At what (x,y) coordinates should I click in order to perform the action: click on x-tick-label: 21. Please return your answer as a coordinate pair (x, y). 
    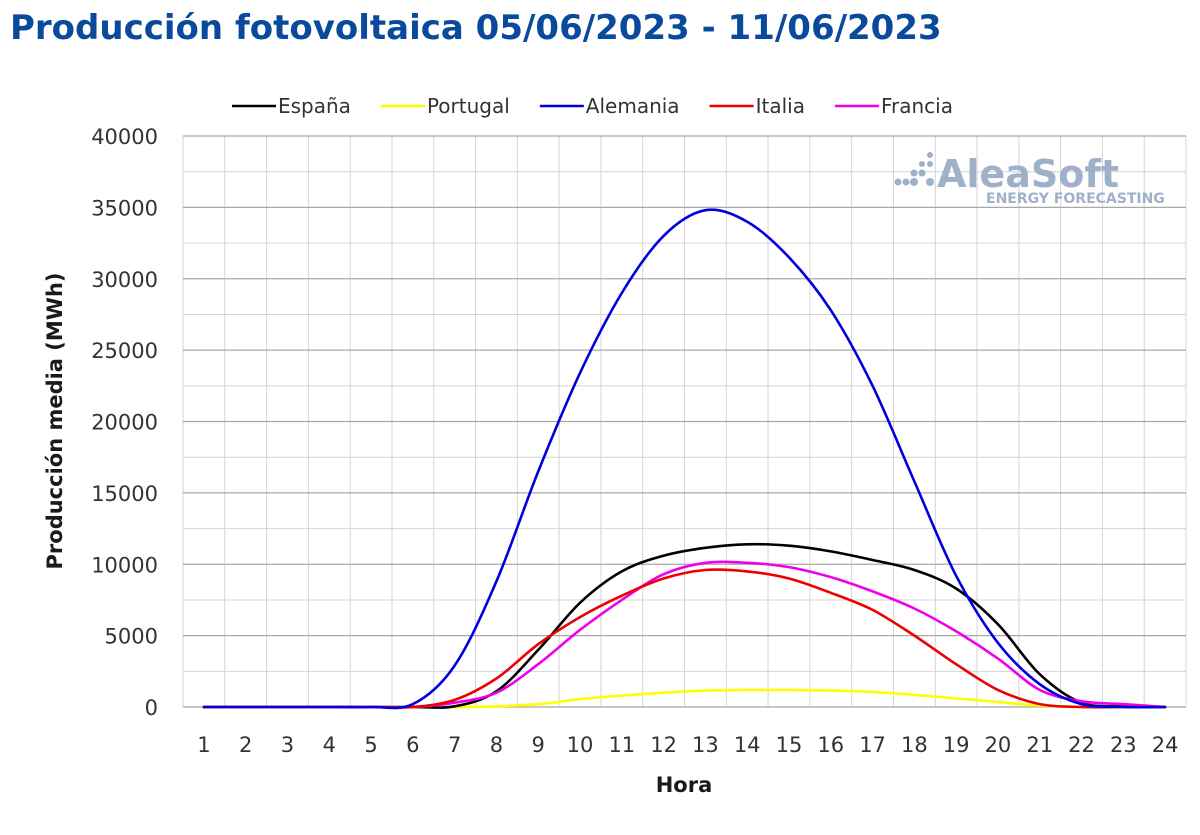
    Looking at the image, I should click on (1039, 745).